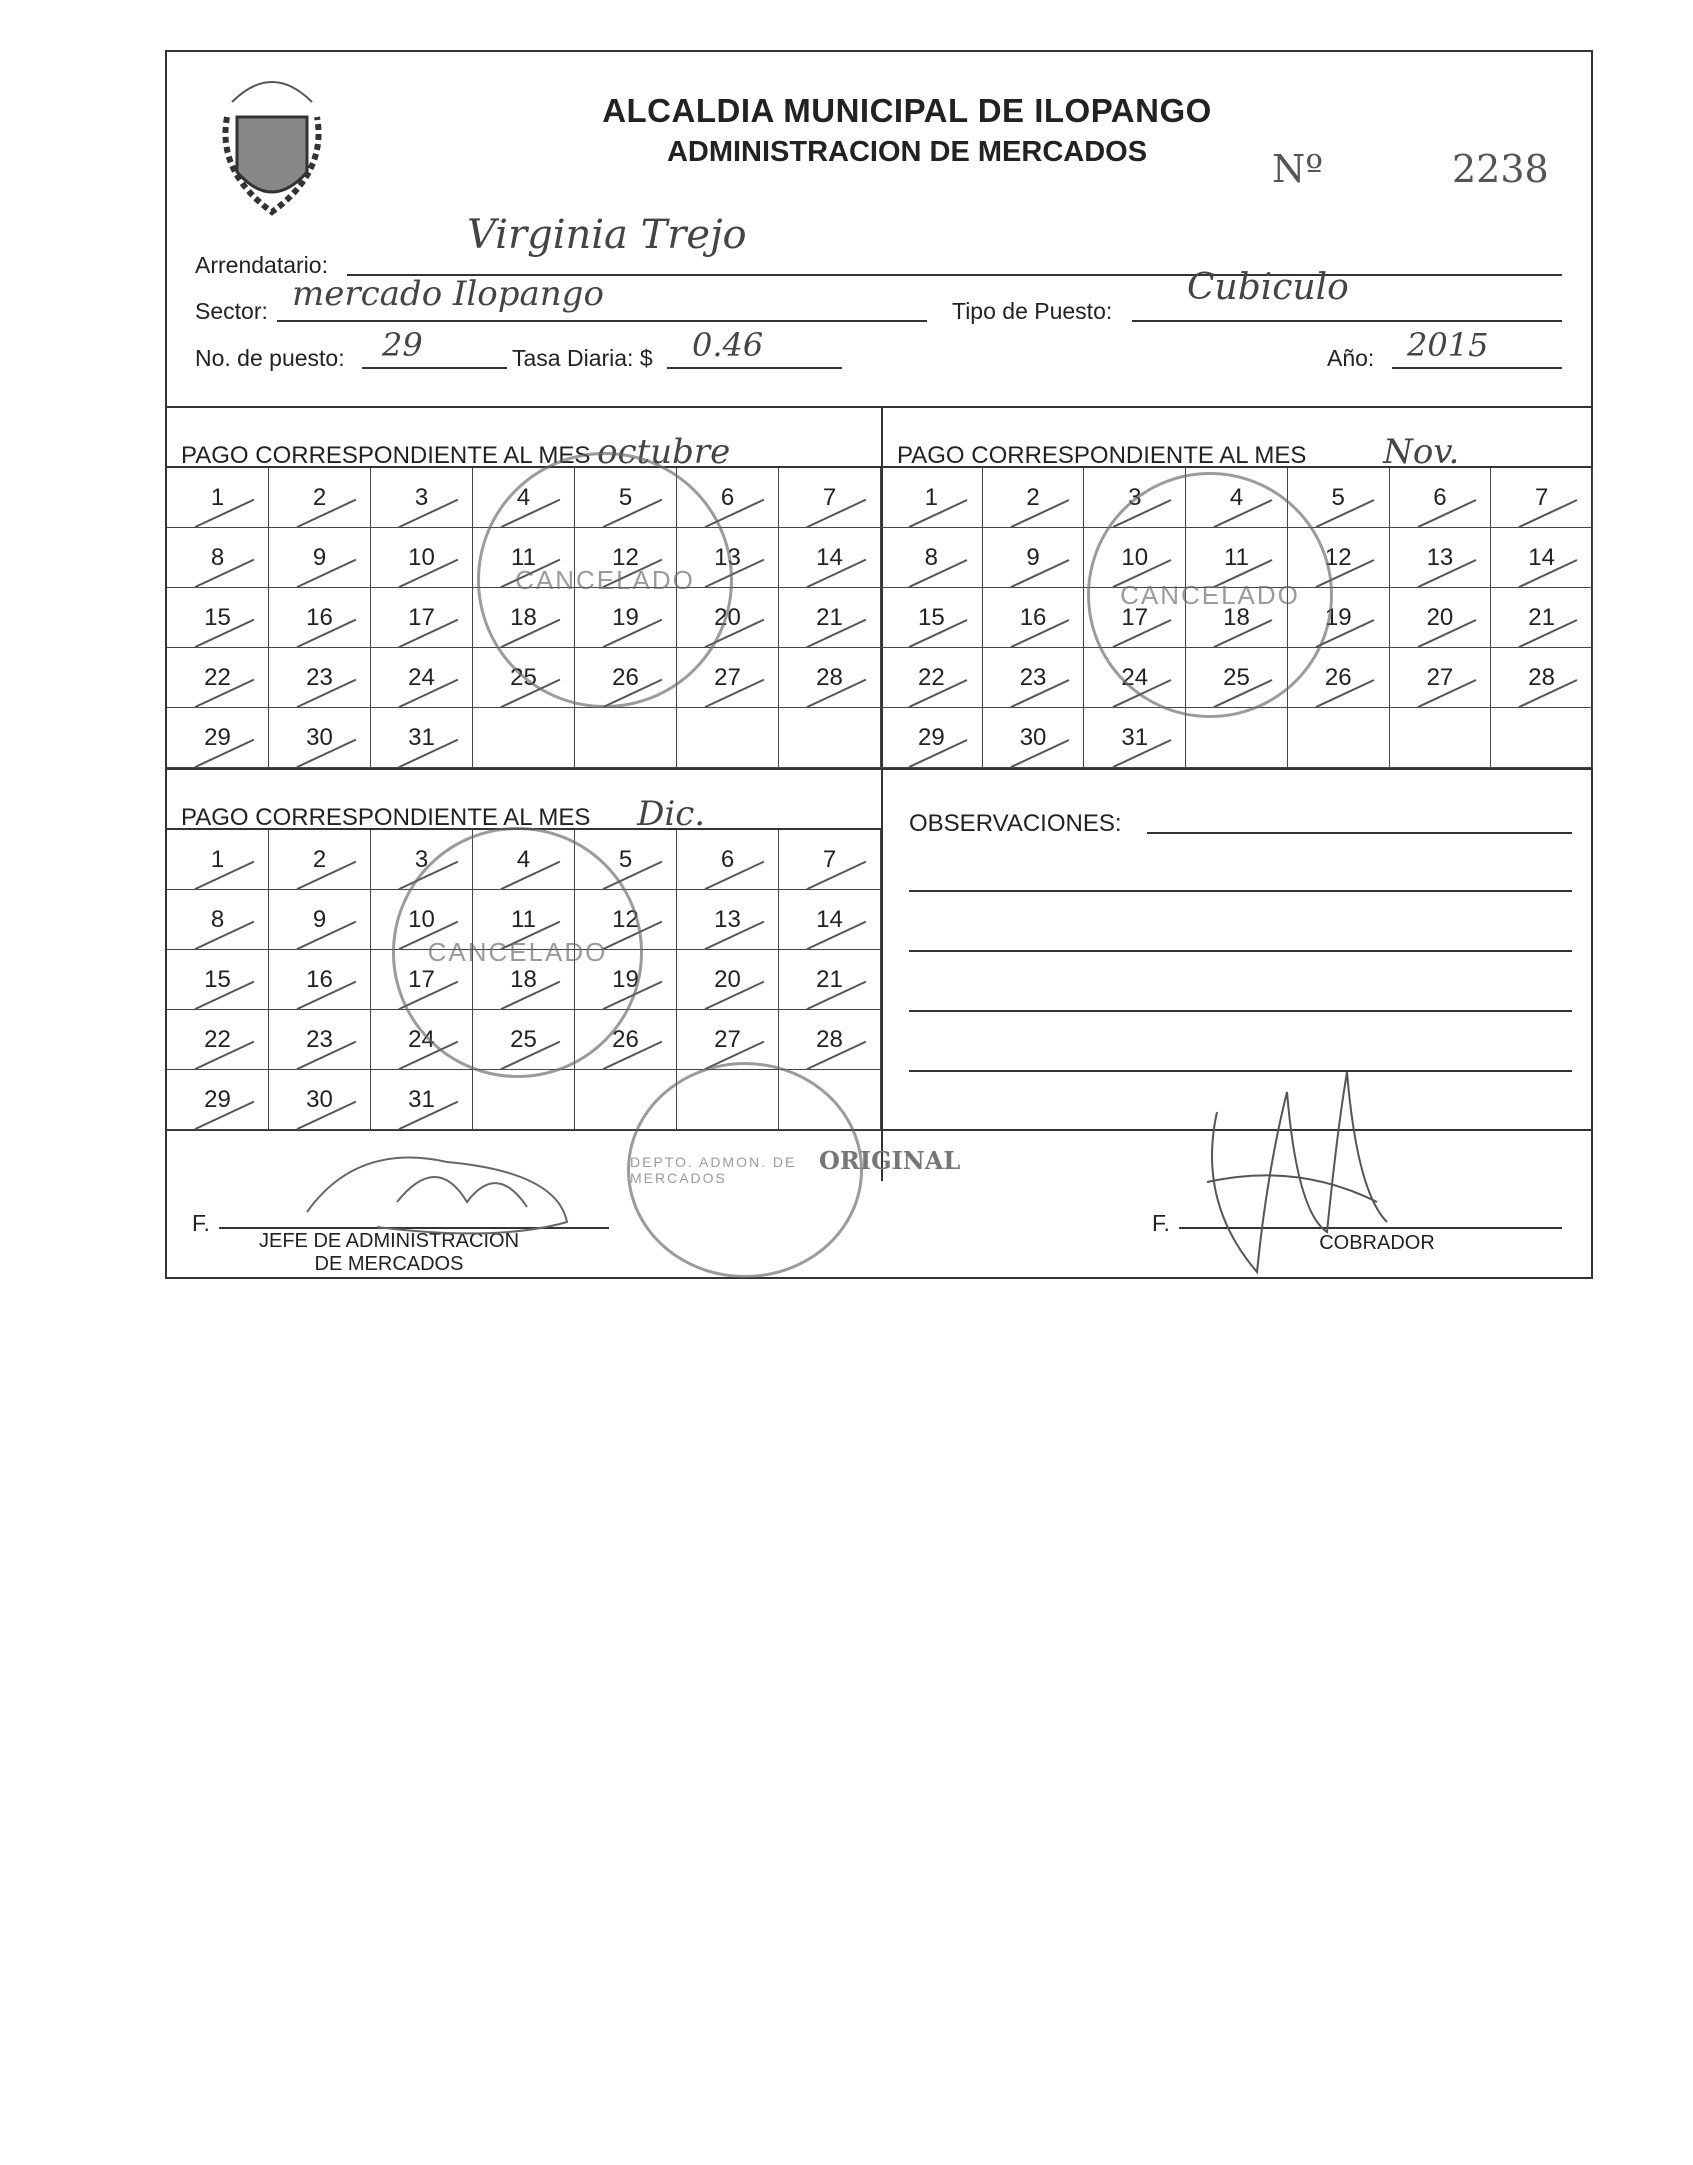  I want to click on cancelado-stamp-october: CANCELADO, so click(605, 580).